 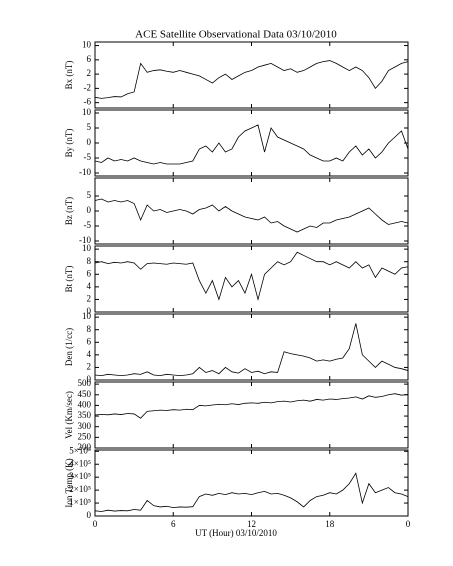 What do you see at coordinates (80, 502) in the screenshot?
I see `y-tick-label: 1×10⁵` at bounding box center [80, 502].